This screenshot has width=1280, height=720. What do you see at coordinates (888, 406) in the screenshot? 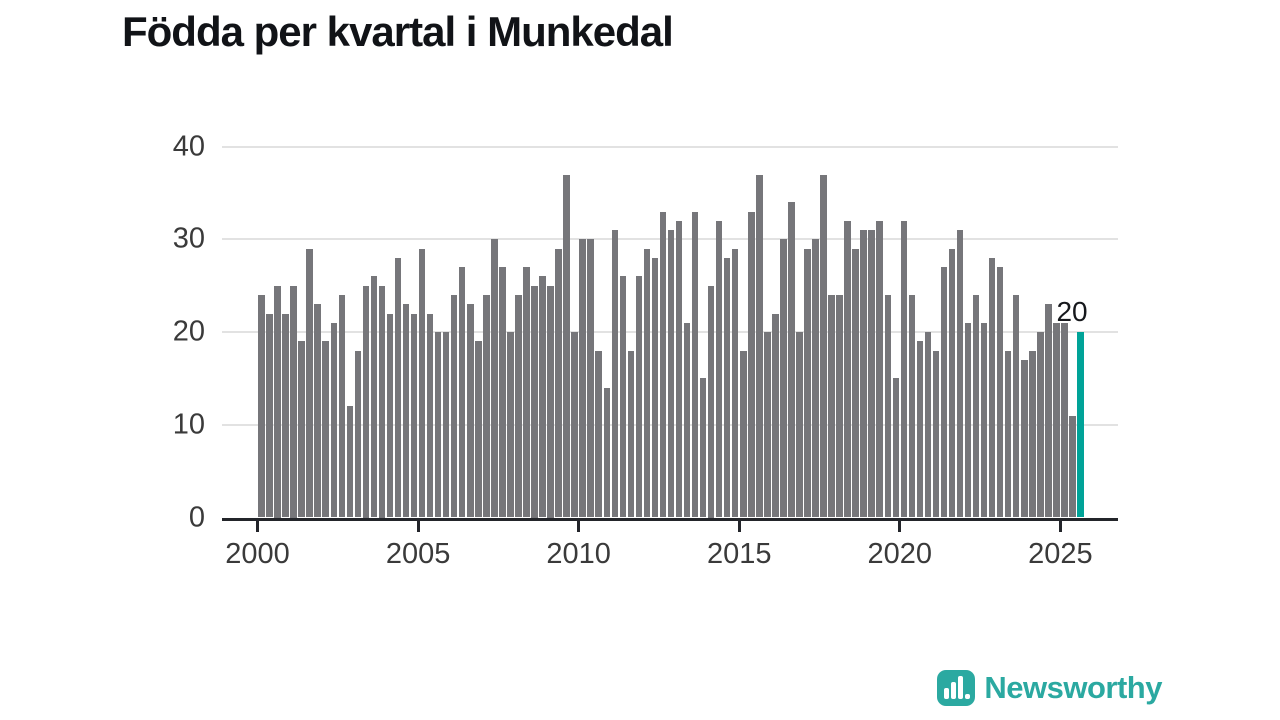
I see `bar-2019-Q3` at bounding box center [888, 406].